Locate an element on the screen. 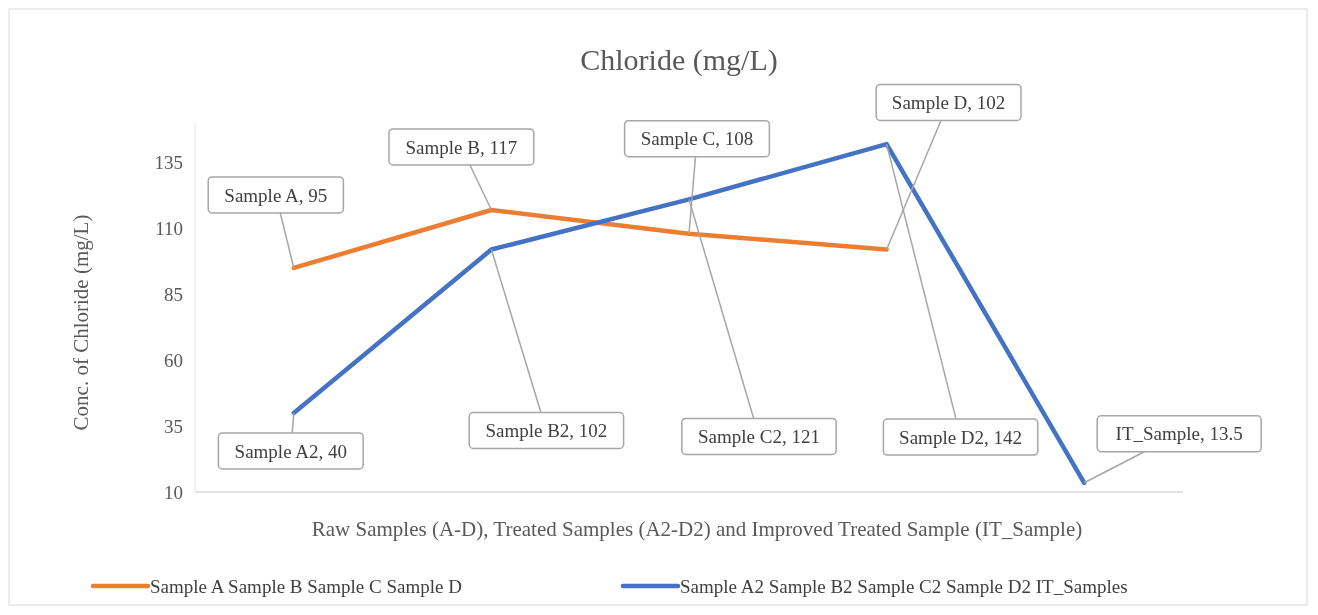  legend-label: Sample A2 Sample B2 Sample C2 Sample D2 IT_Samples is located at coordinates (904, 586).